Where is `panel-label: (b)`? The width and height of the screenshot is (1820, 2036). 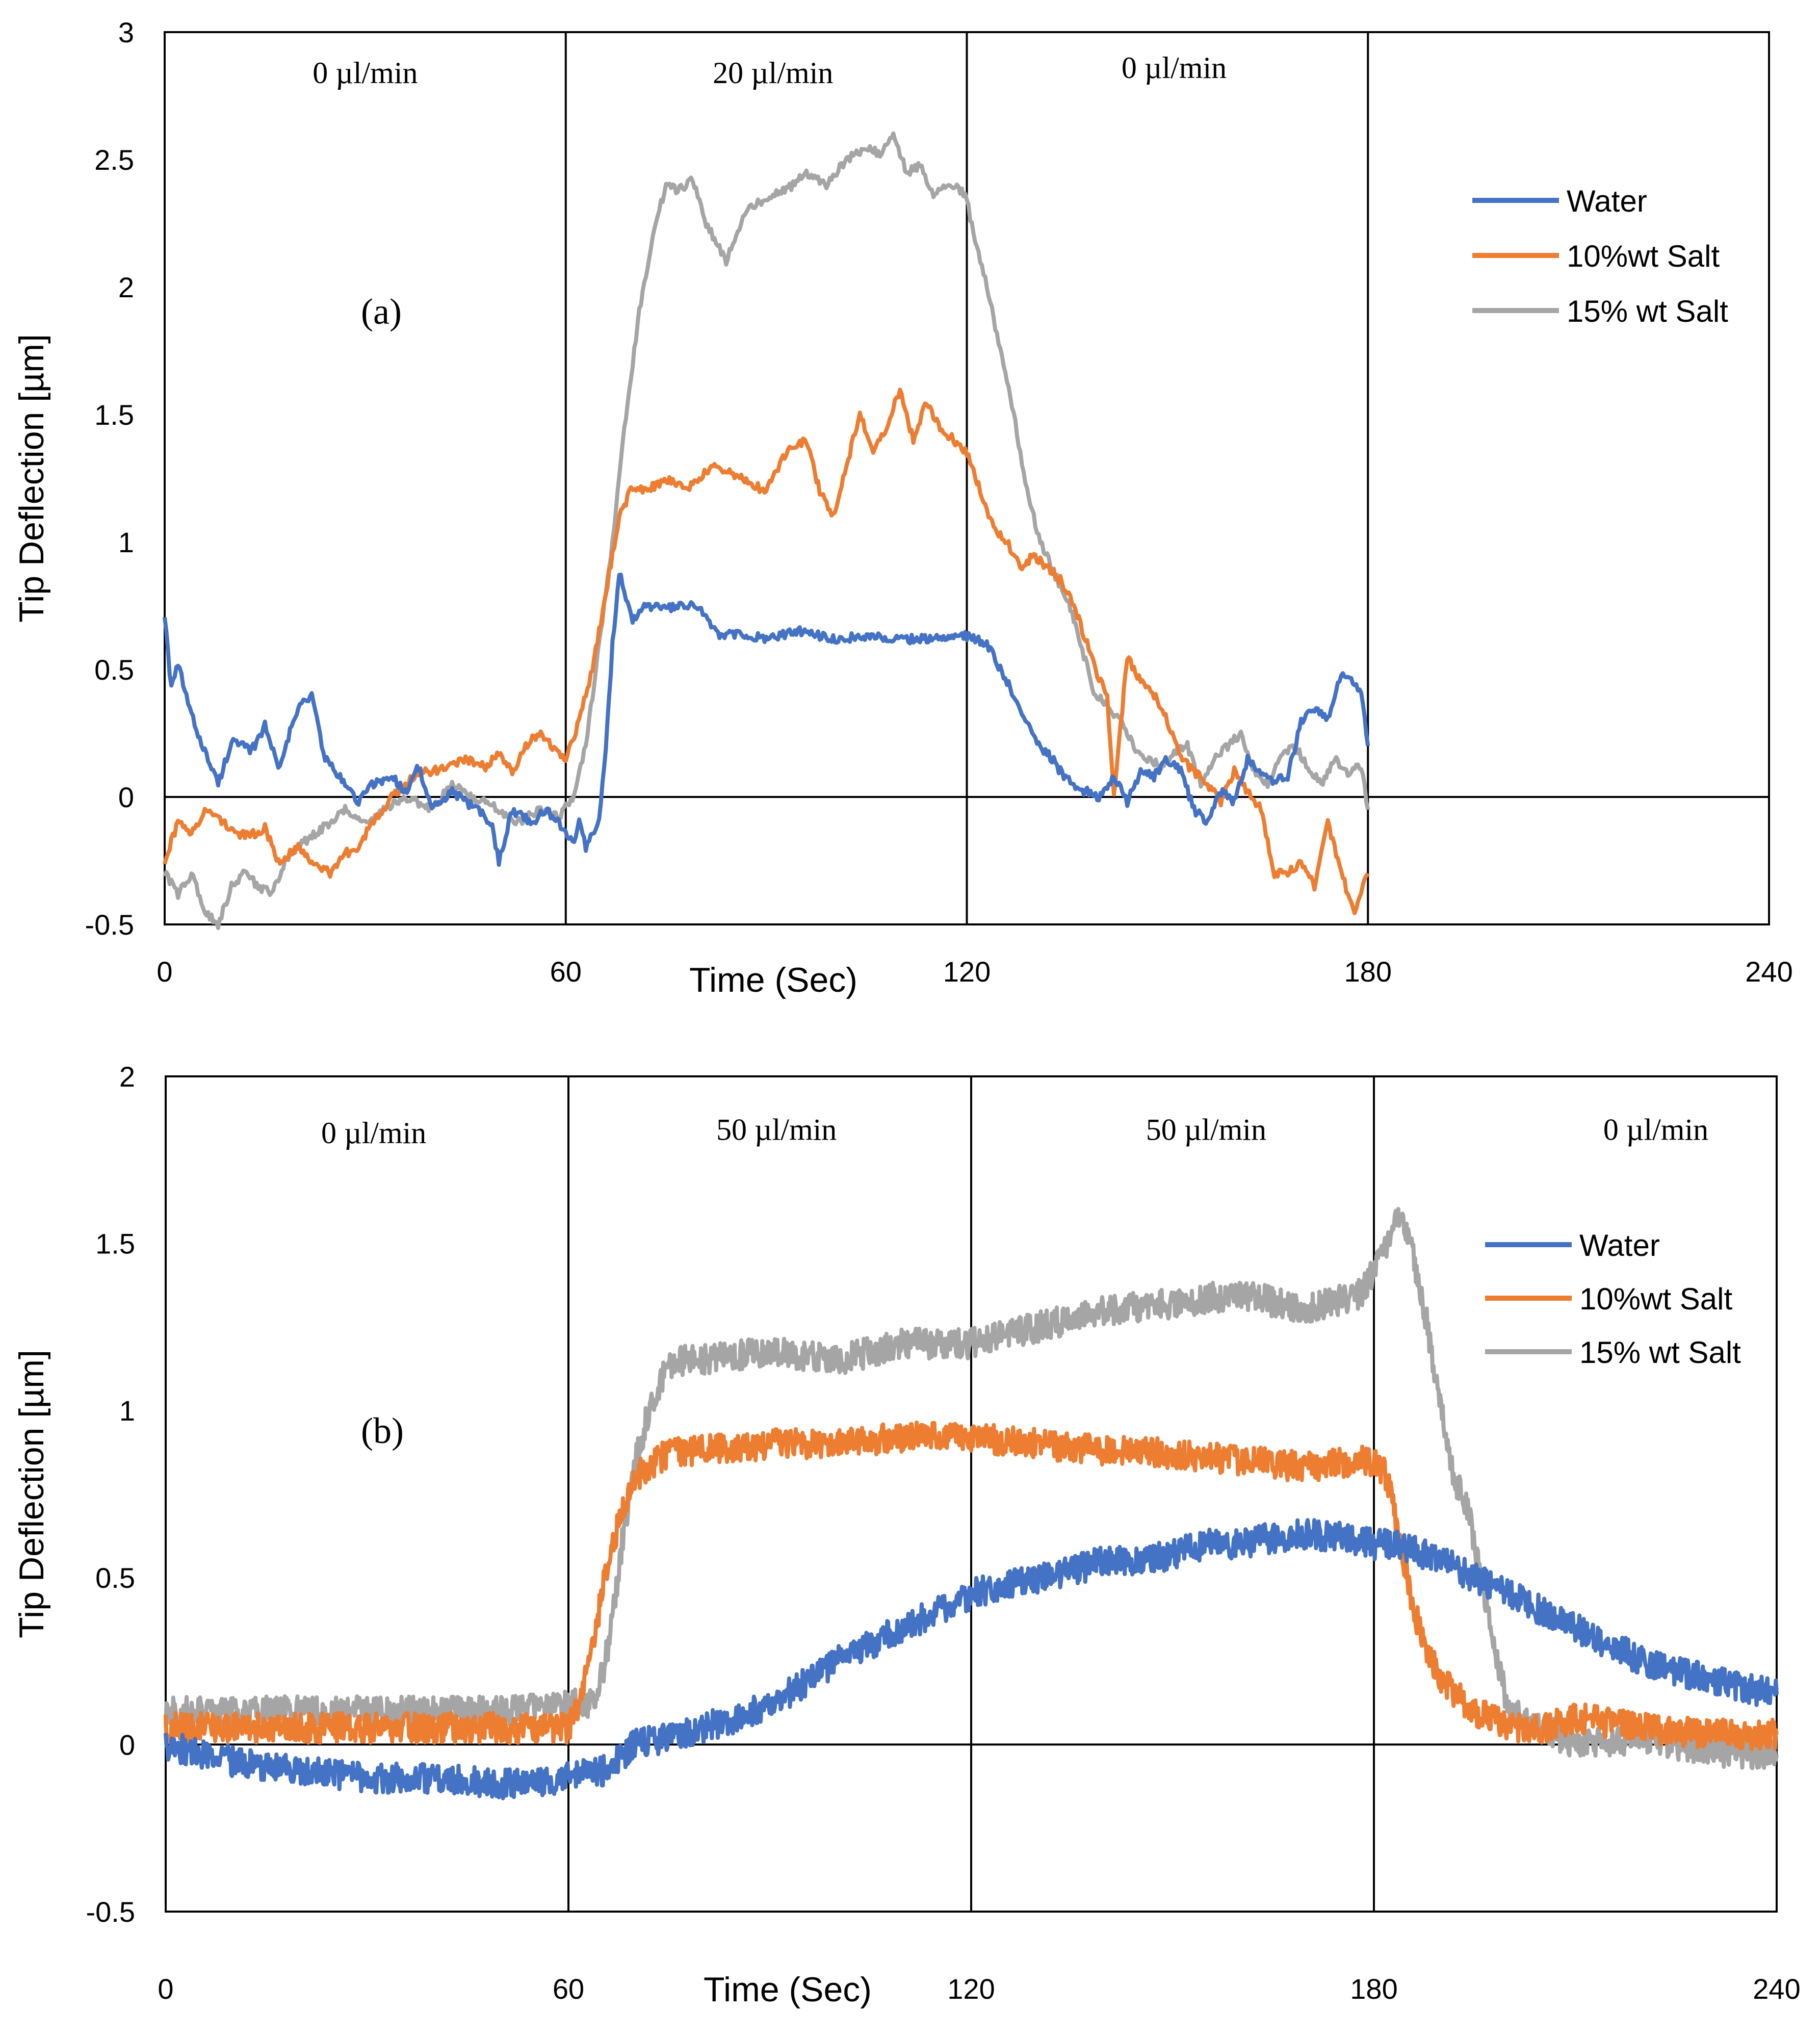
panel-label: (b) is located at coordinates (382, 1430).